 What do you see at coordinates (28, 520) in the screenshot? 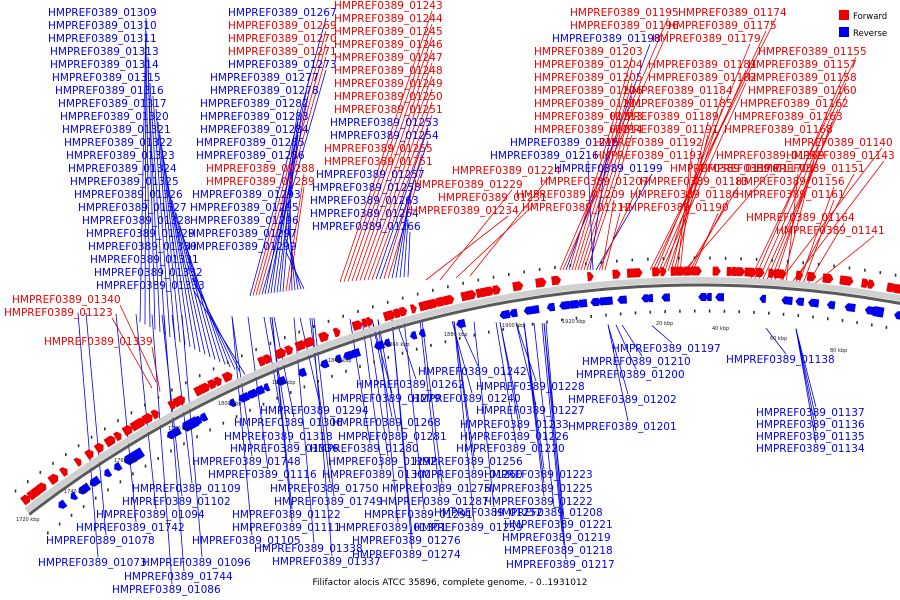
I see `tick-label: 1720 kbp` at bounding box center [28, 520].